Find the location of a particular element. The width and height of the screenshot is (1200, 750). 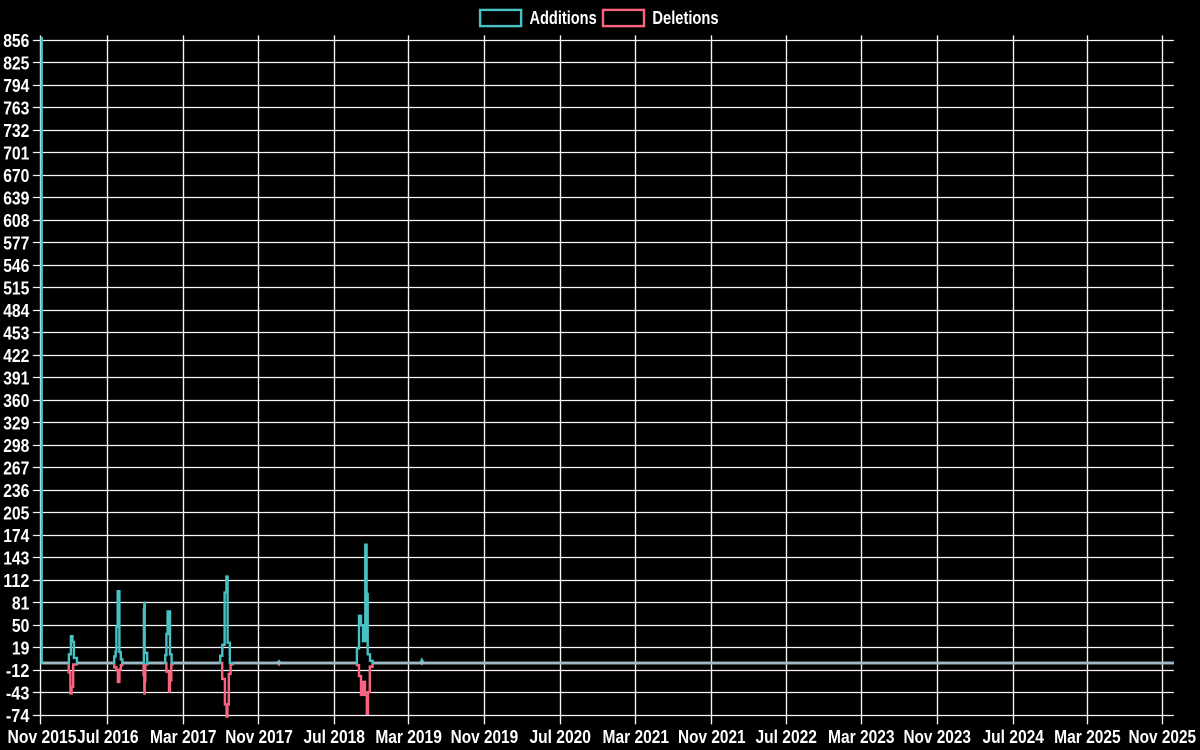

svg-text: 546 is located at coordinates (16, 266).